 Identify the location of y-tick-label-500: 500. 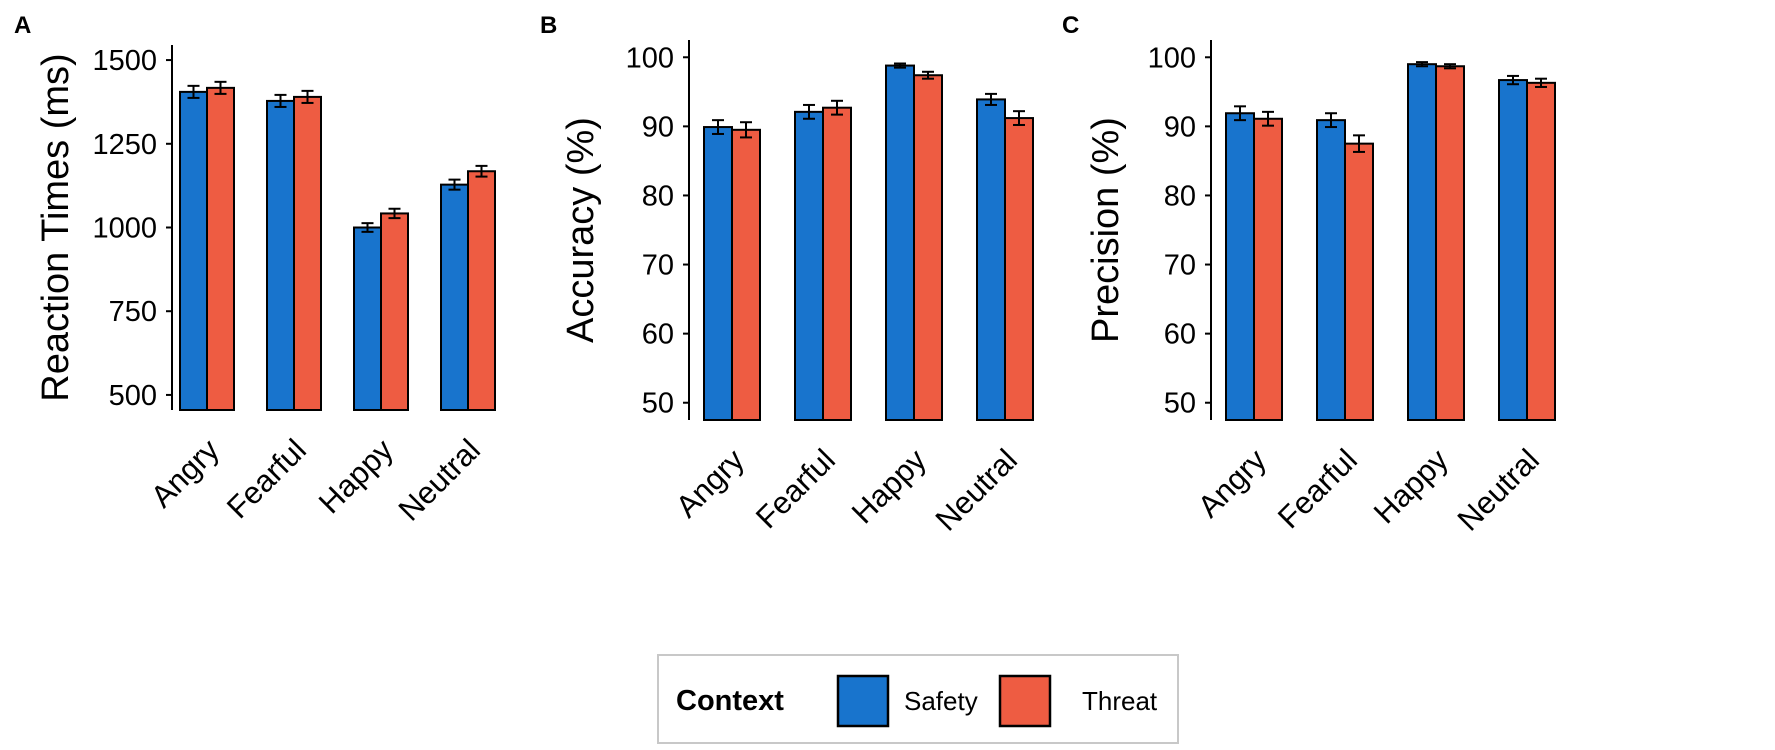
(133, 396).